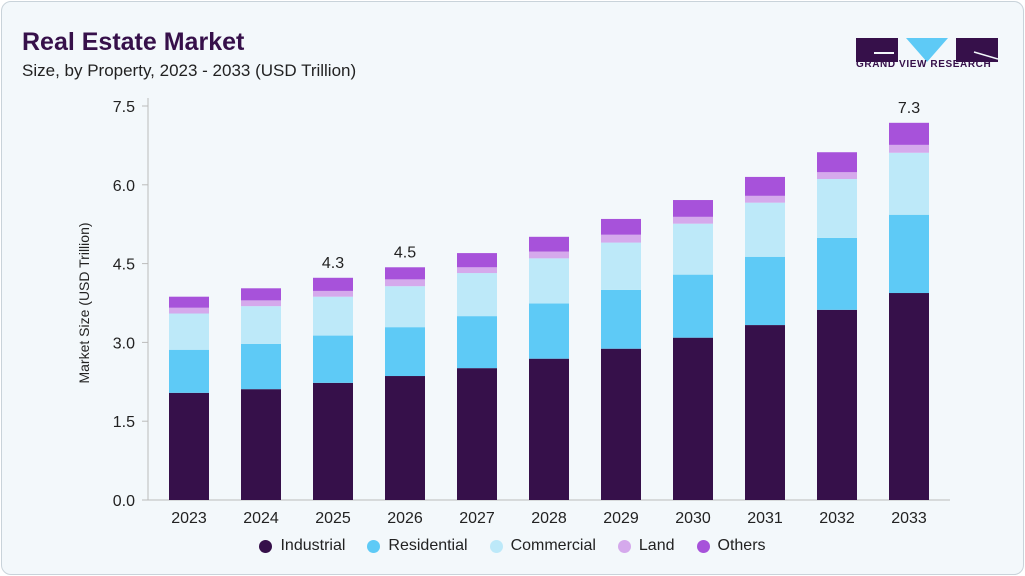 Image resolution: width=1025 pixels, height=576 pixels. Describe the element at coordinates (124, 107) in the screenshot. I see `y-tick-label: 7.5` at that location.